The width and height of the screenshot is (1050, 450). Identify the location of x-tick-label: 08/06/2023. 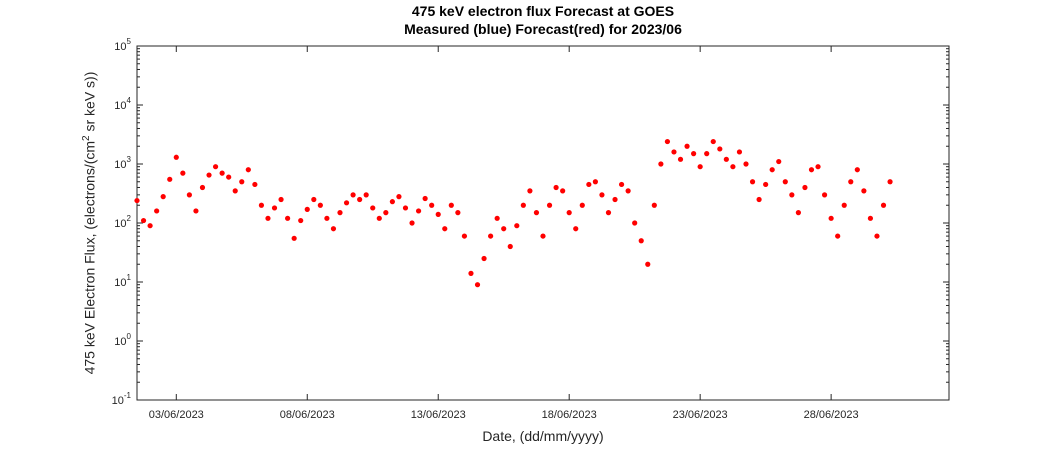
(307, 415).